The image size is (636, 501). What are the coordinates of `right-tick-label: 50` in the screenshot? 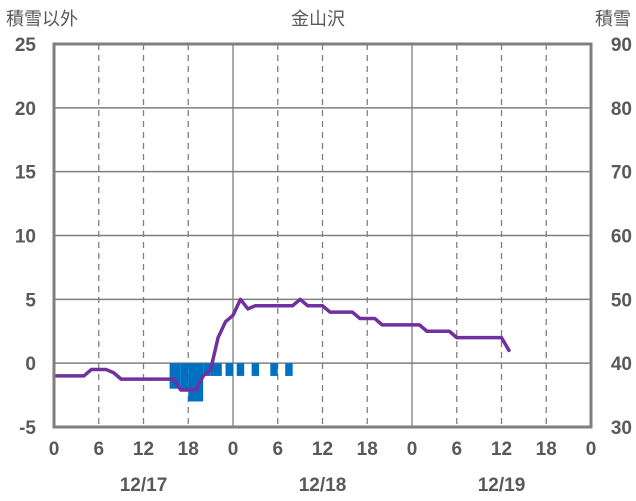 It's located at (621, 300).